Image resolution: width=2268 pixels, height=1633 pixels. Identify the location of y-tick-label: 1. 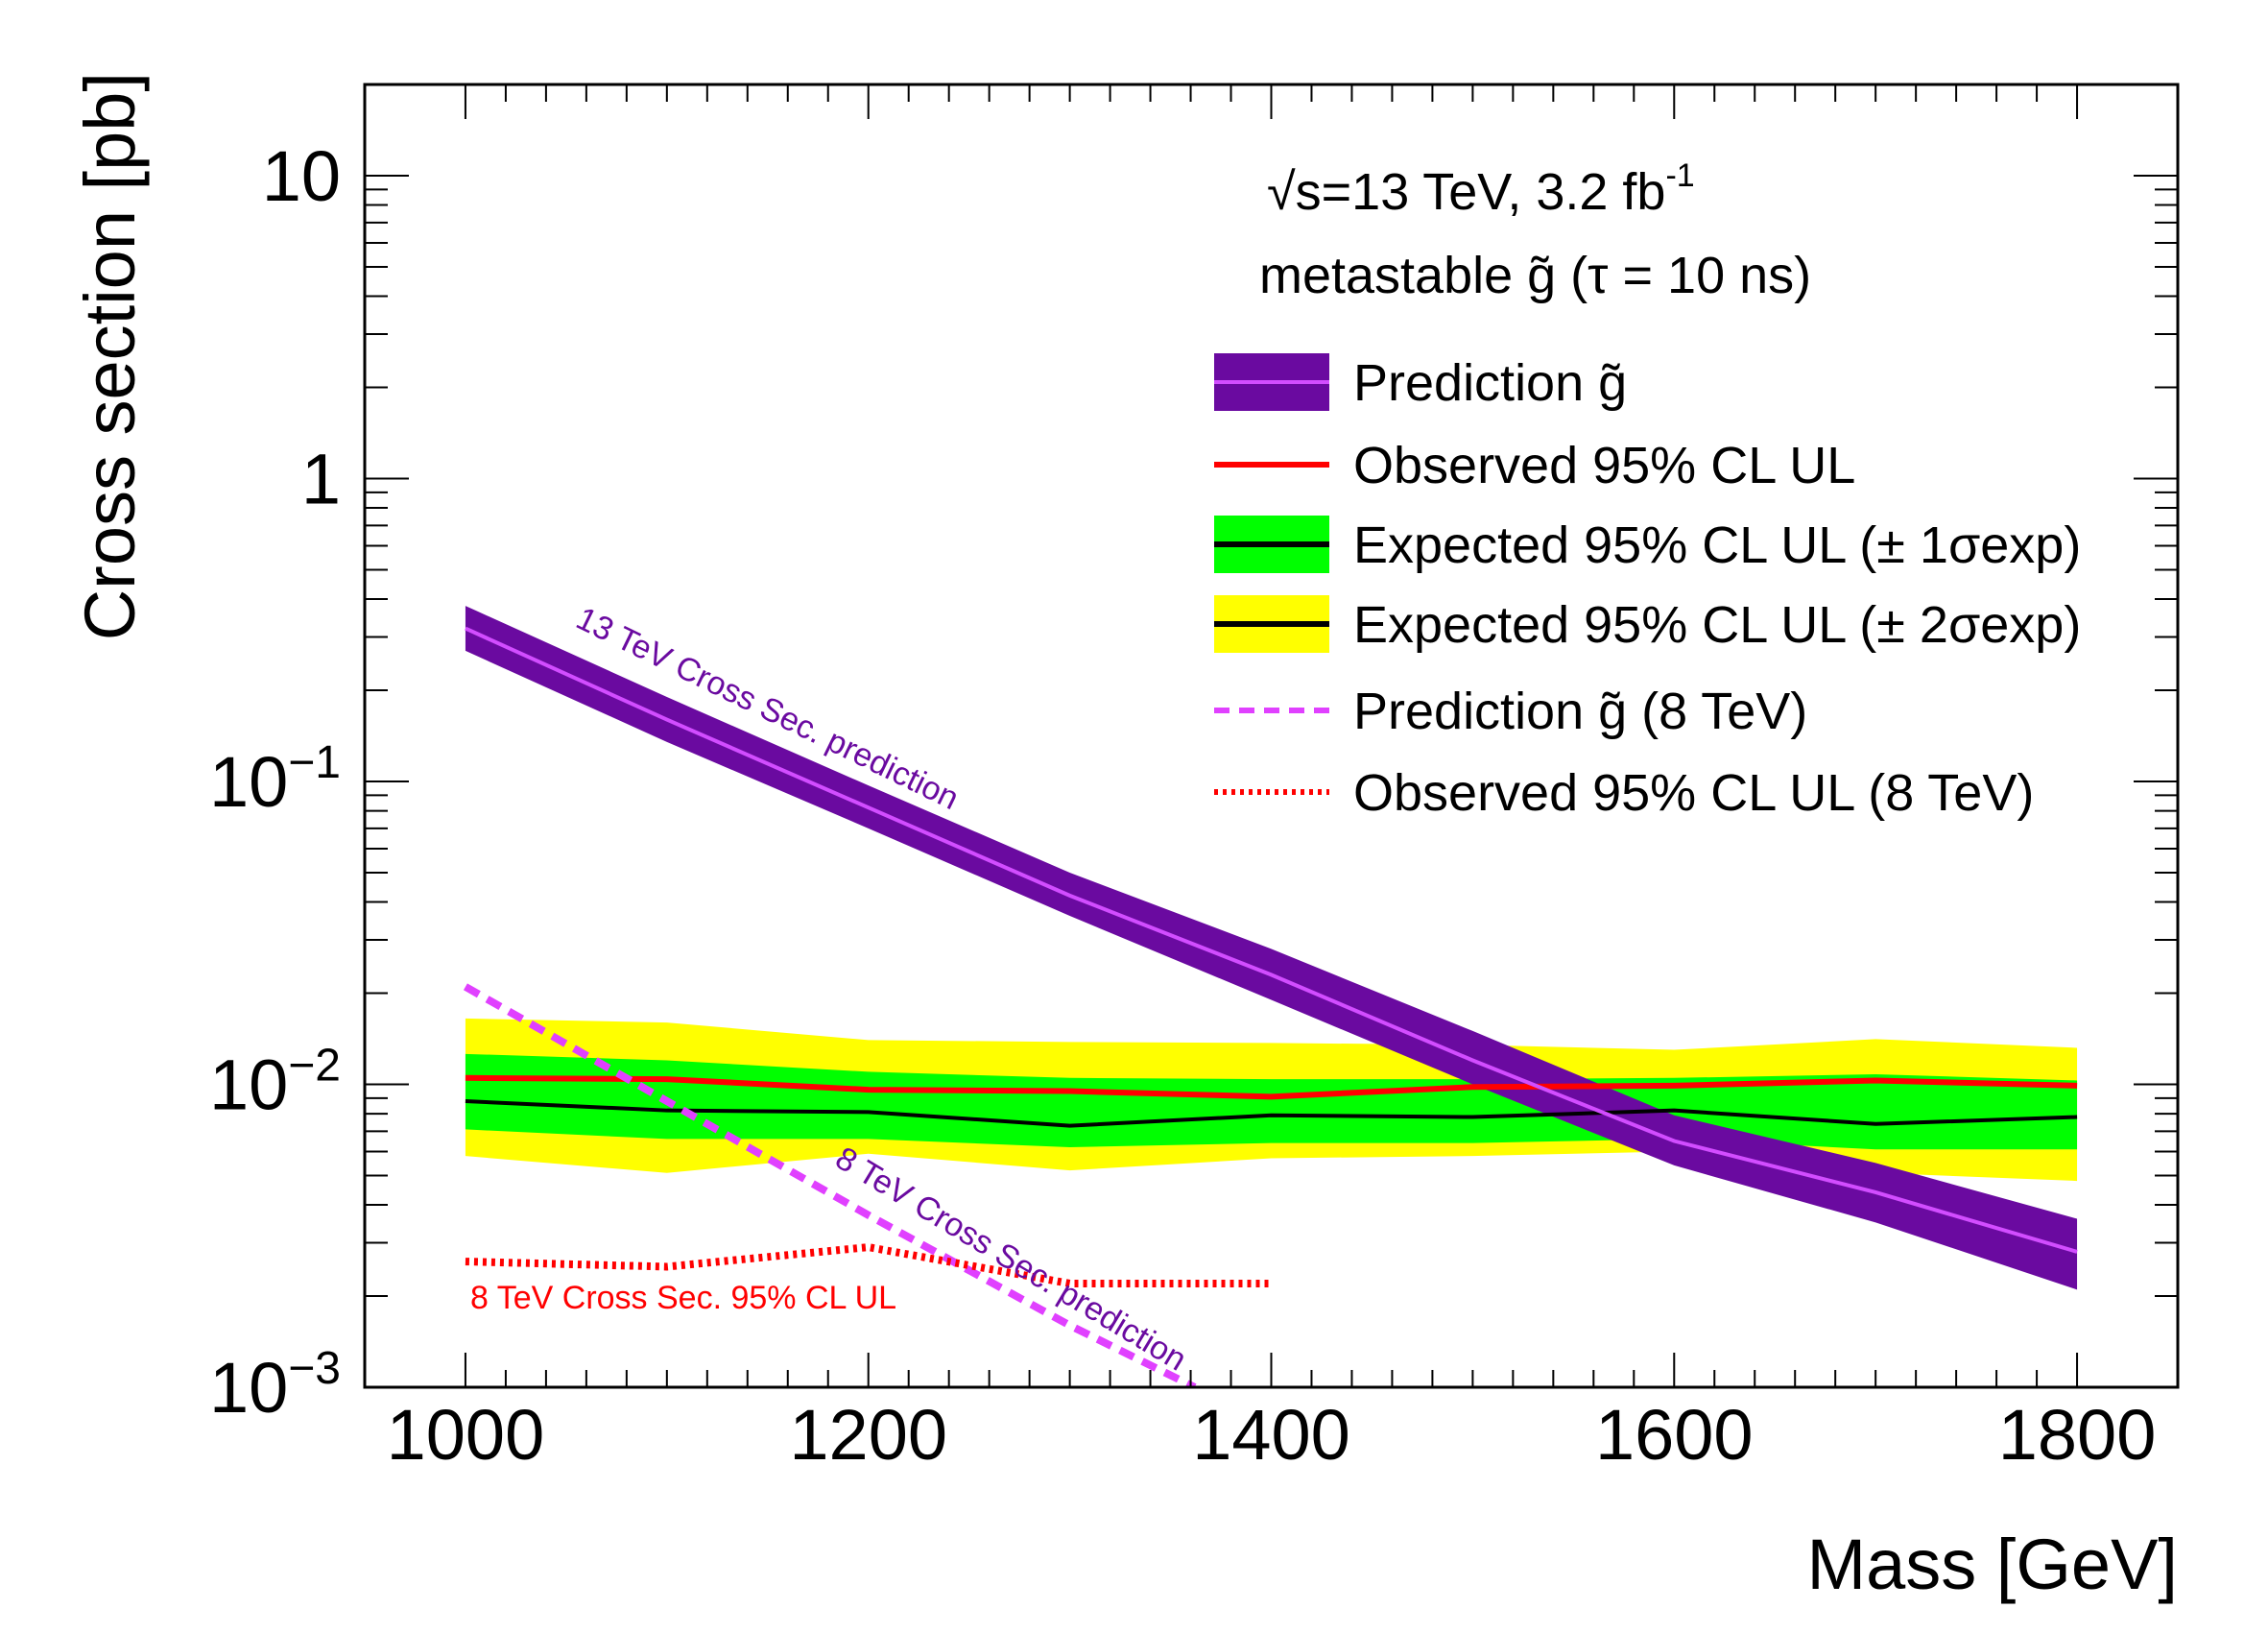
(321, 478).